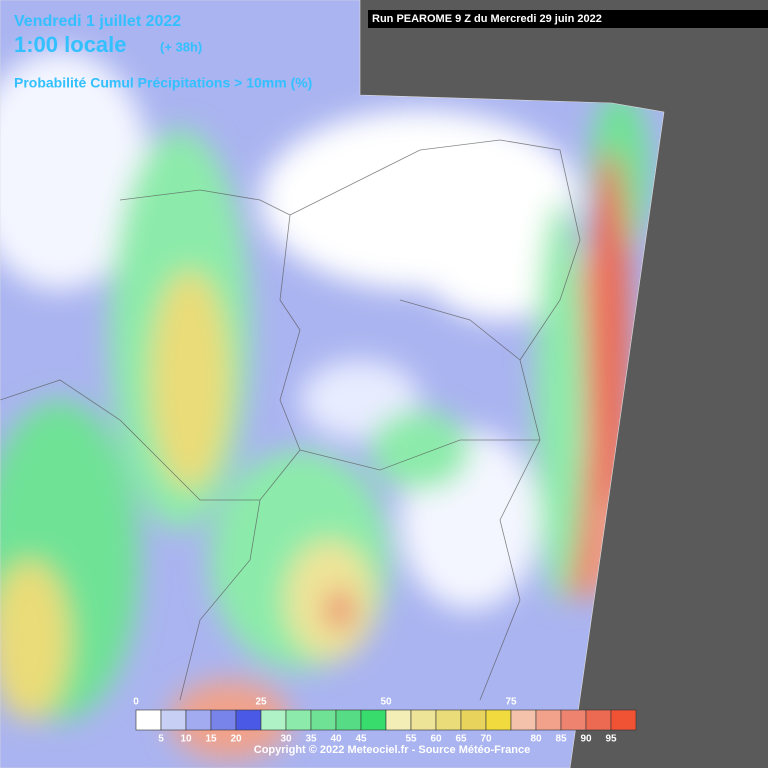  I want to click on legend-tick-label: 30, so click(286, 739).